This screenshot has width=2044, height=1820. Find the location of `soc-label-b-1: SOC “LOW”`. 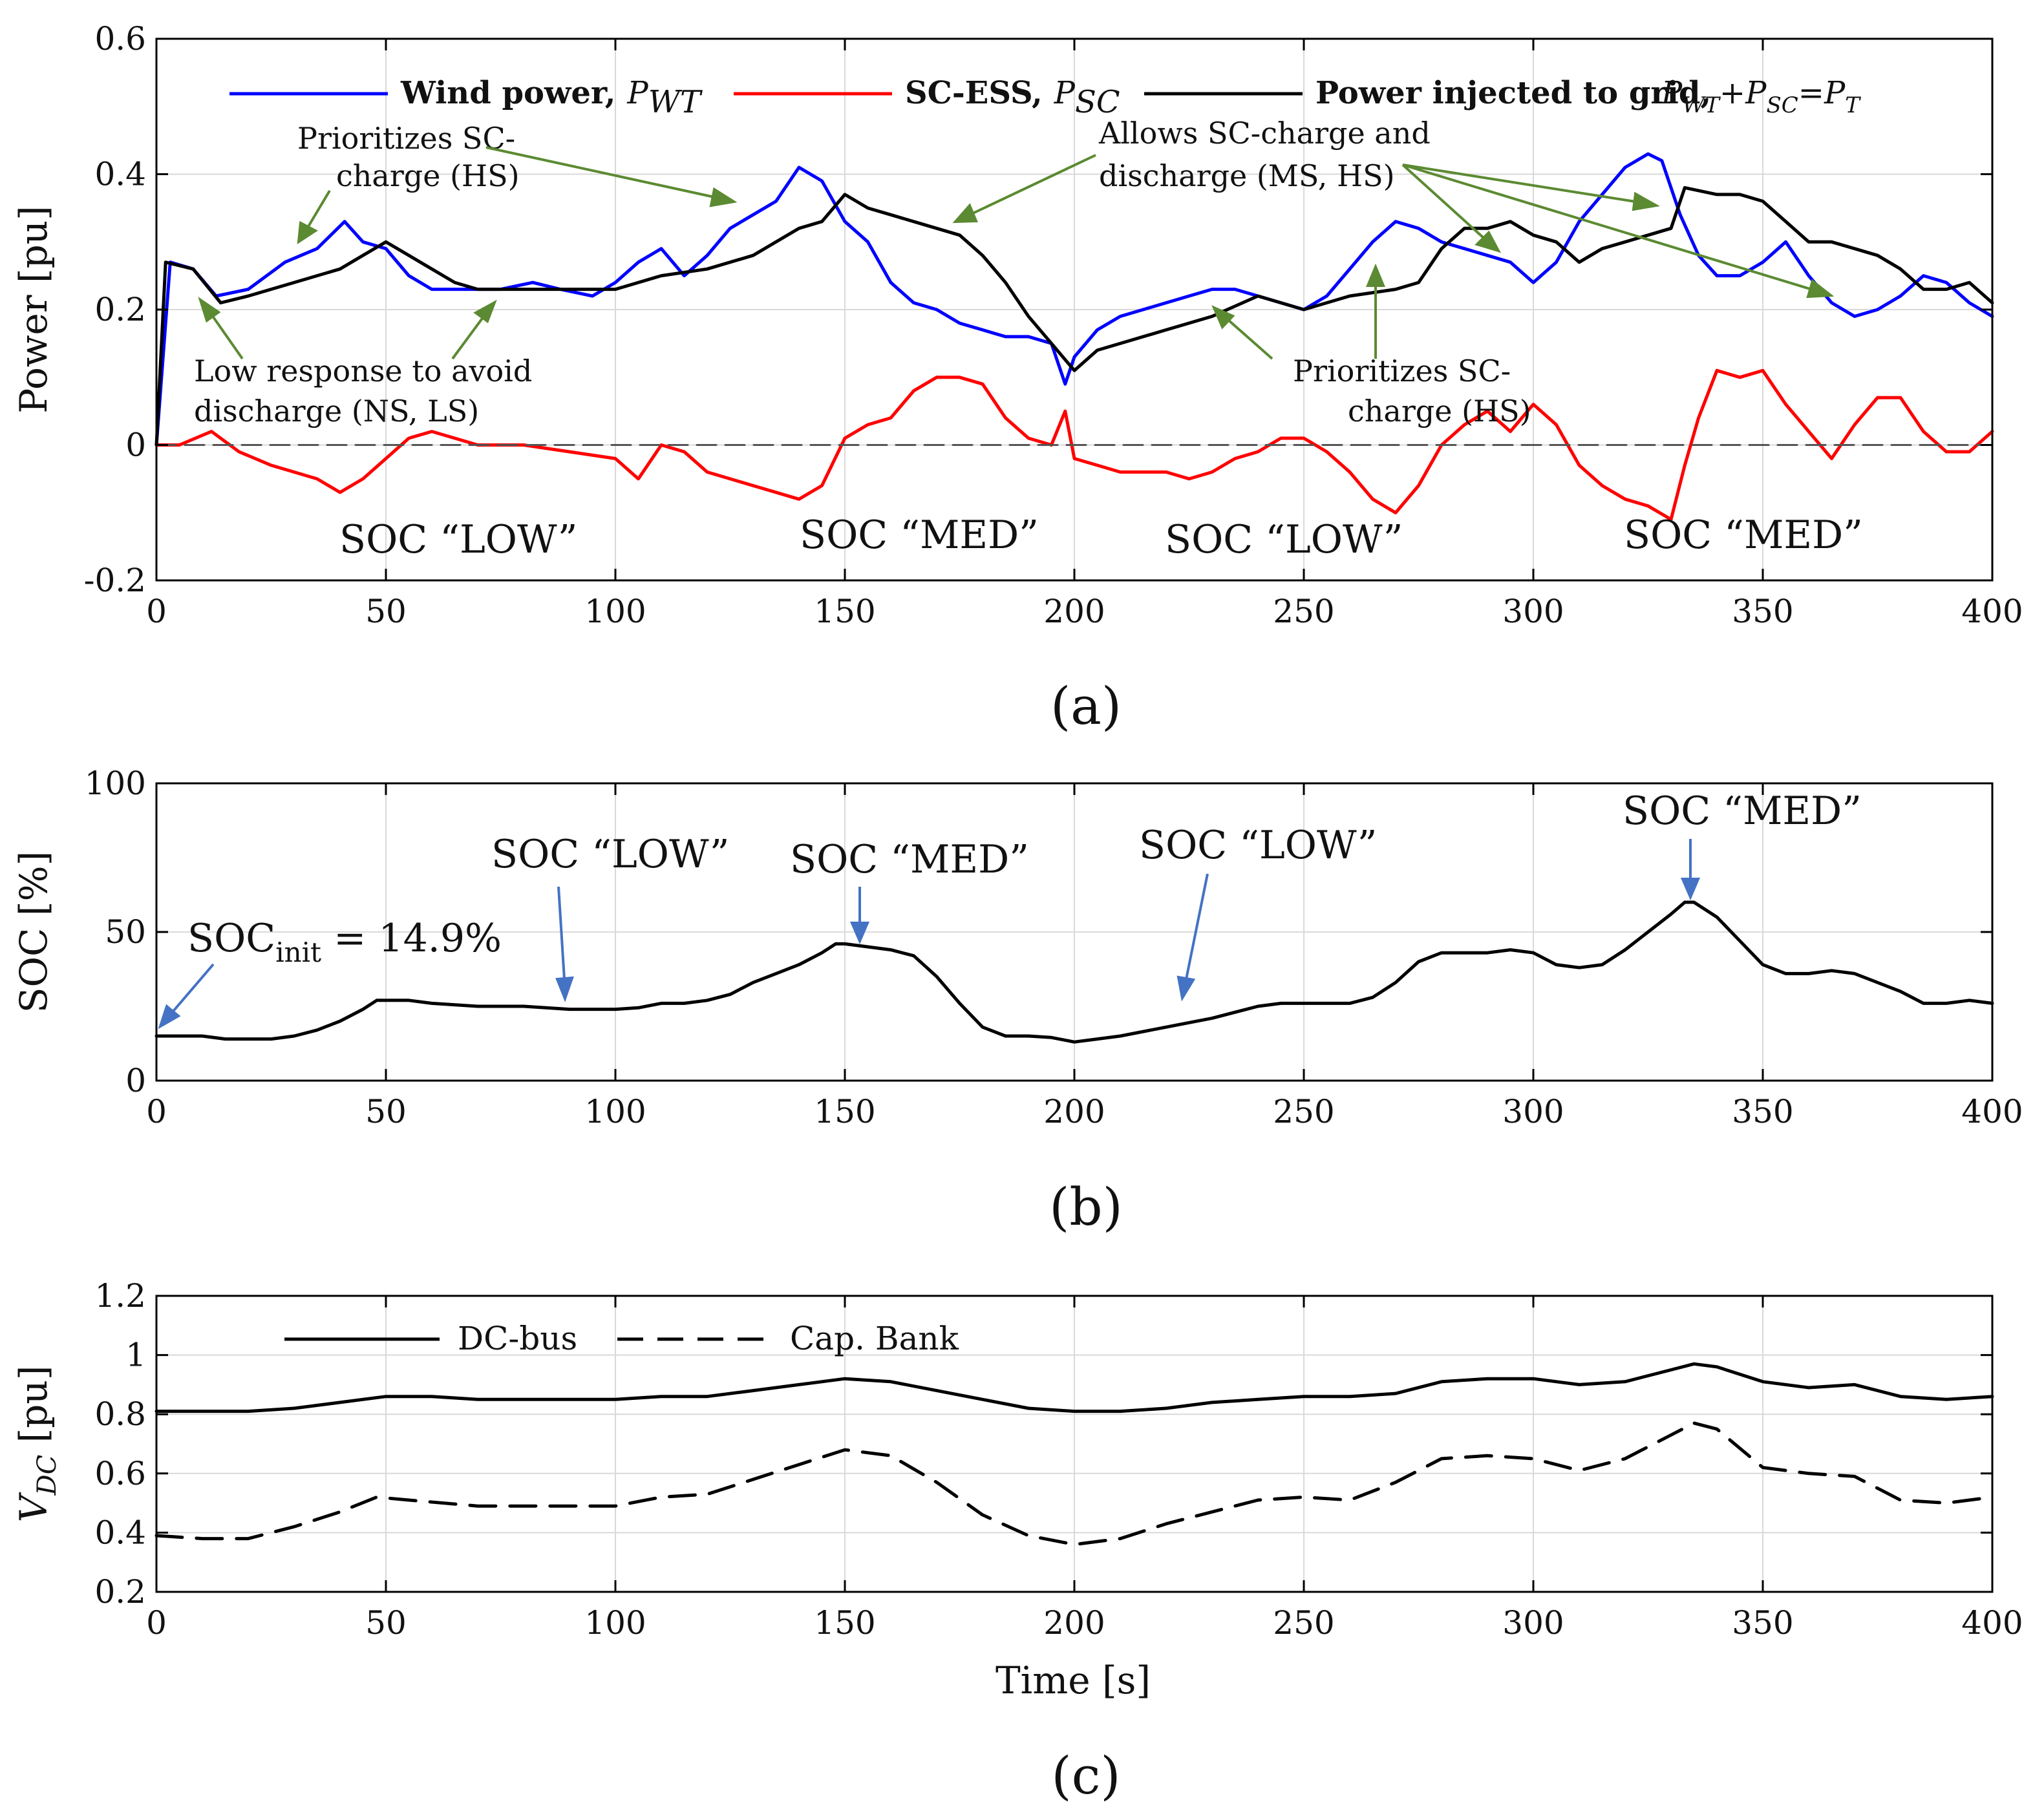

soc-label-b-1: SOC “LOW” is located at coordinates (610, 854).